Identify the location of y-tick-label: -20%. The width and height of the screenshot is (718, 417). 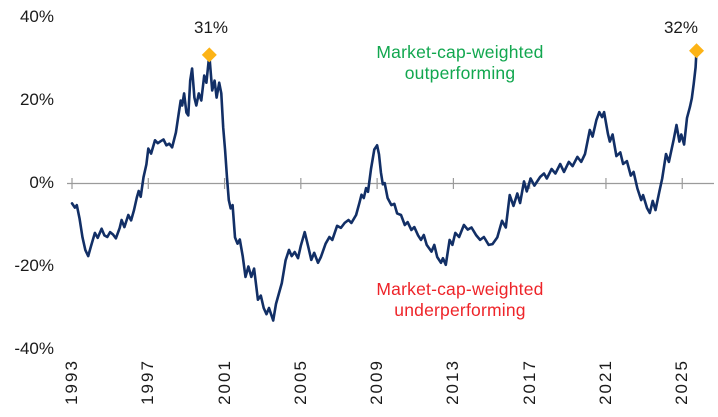
(34, 265).